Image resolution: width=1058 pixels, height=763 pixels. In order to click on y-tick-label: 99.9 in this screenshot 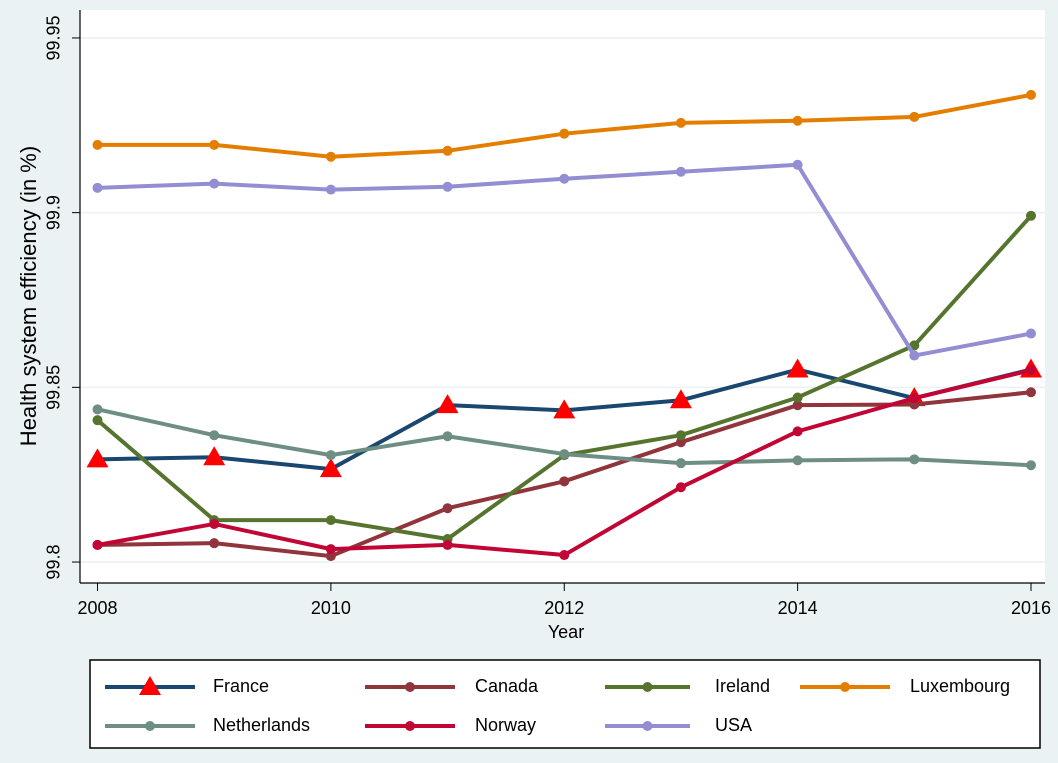, I will do `click(54, 212)`.